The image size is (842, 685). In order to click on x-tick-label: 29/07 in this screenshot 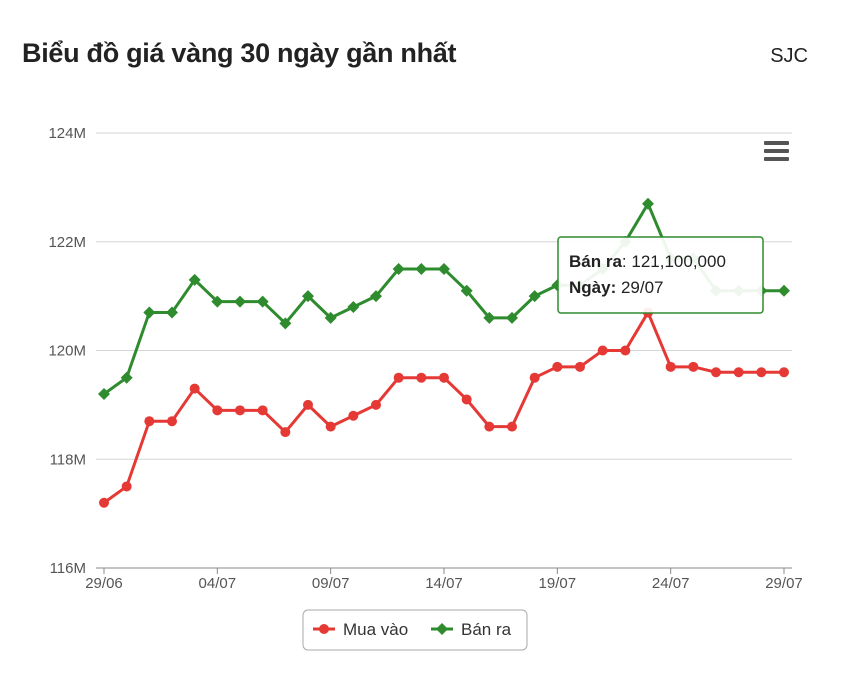, I will do `click(784, 583)`.